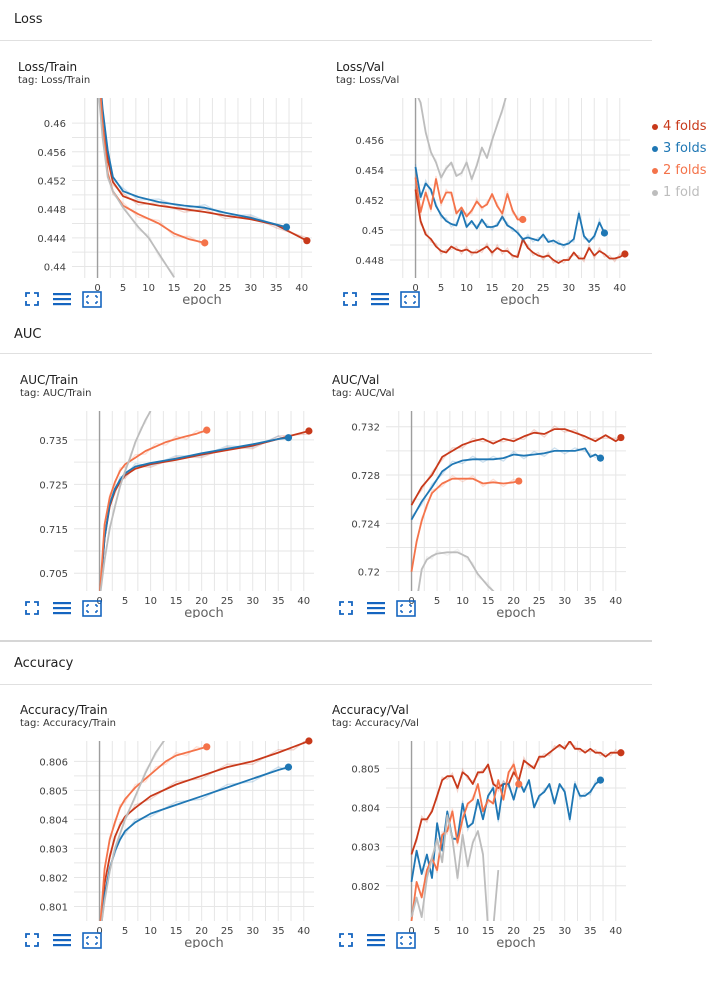 This screenshot has height=983, width=725. Describe the element at coordinates (679, 149) in the screenshot. I see `legend-item-3-folds: 3 folds` at that location.